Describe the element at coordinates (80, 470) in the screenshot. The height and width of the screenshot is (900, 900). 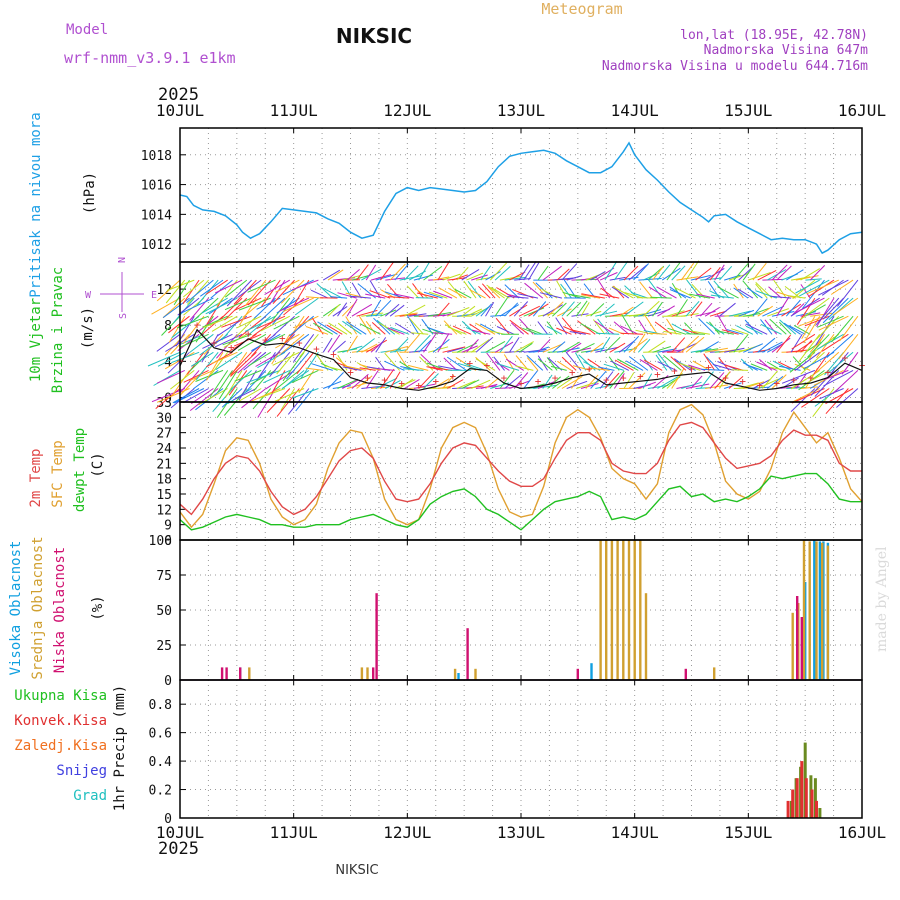
I see `temp-ylabel-3: dewpt Temp` at that location.